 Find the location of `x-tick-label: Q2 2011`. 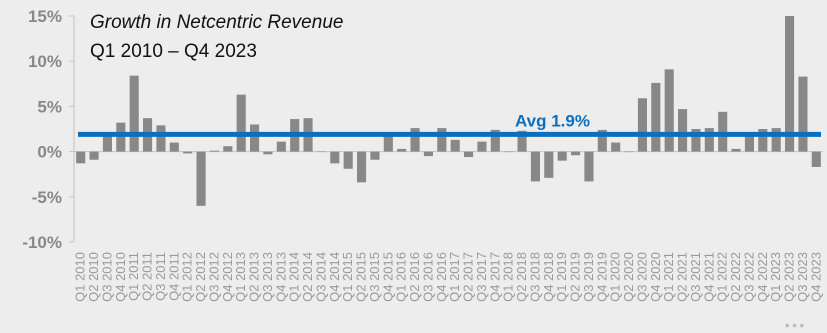

x-tick-label: Q2 2011 is located at coordinates (147, 276).